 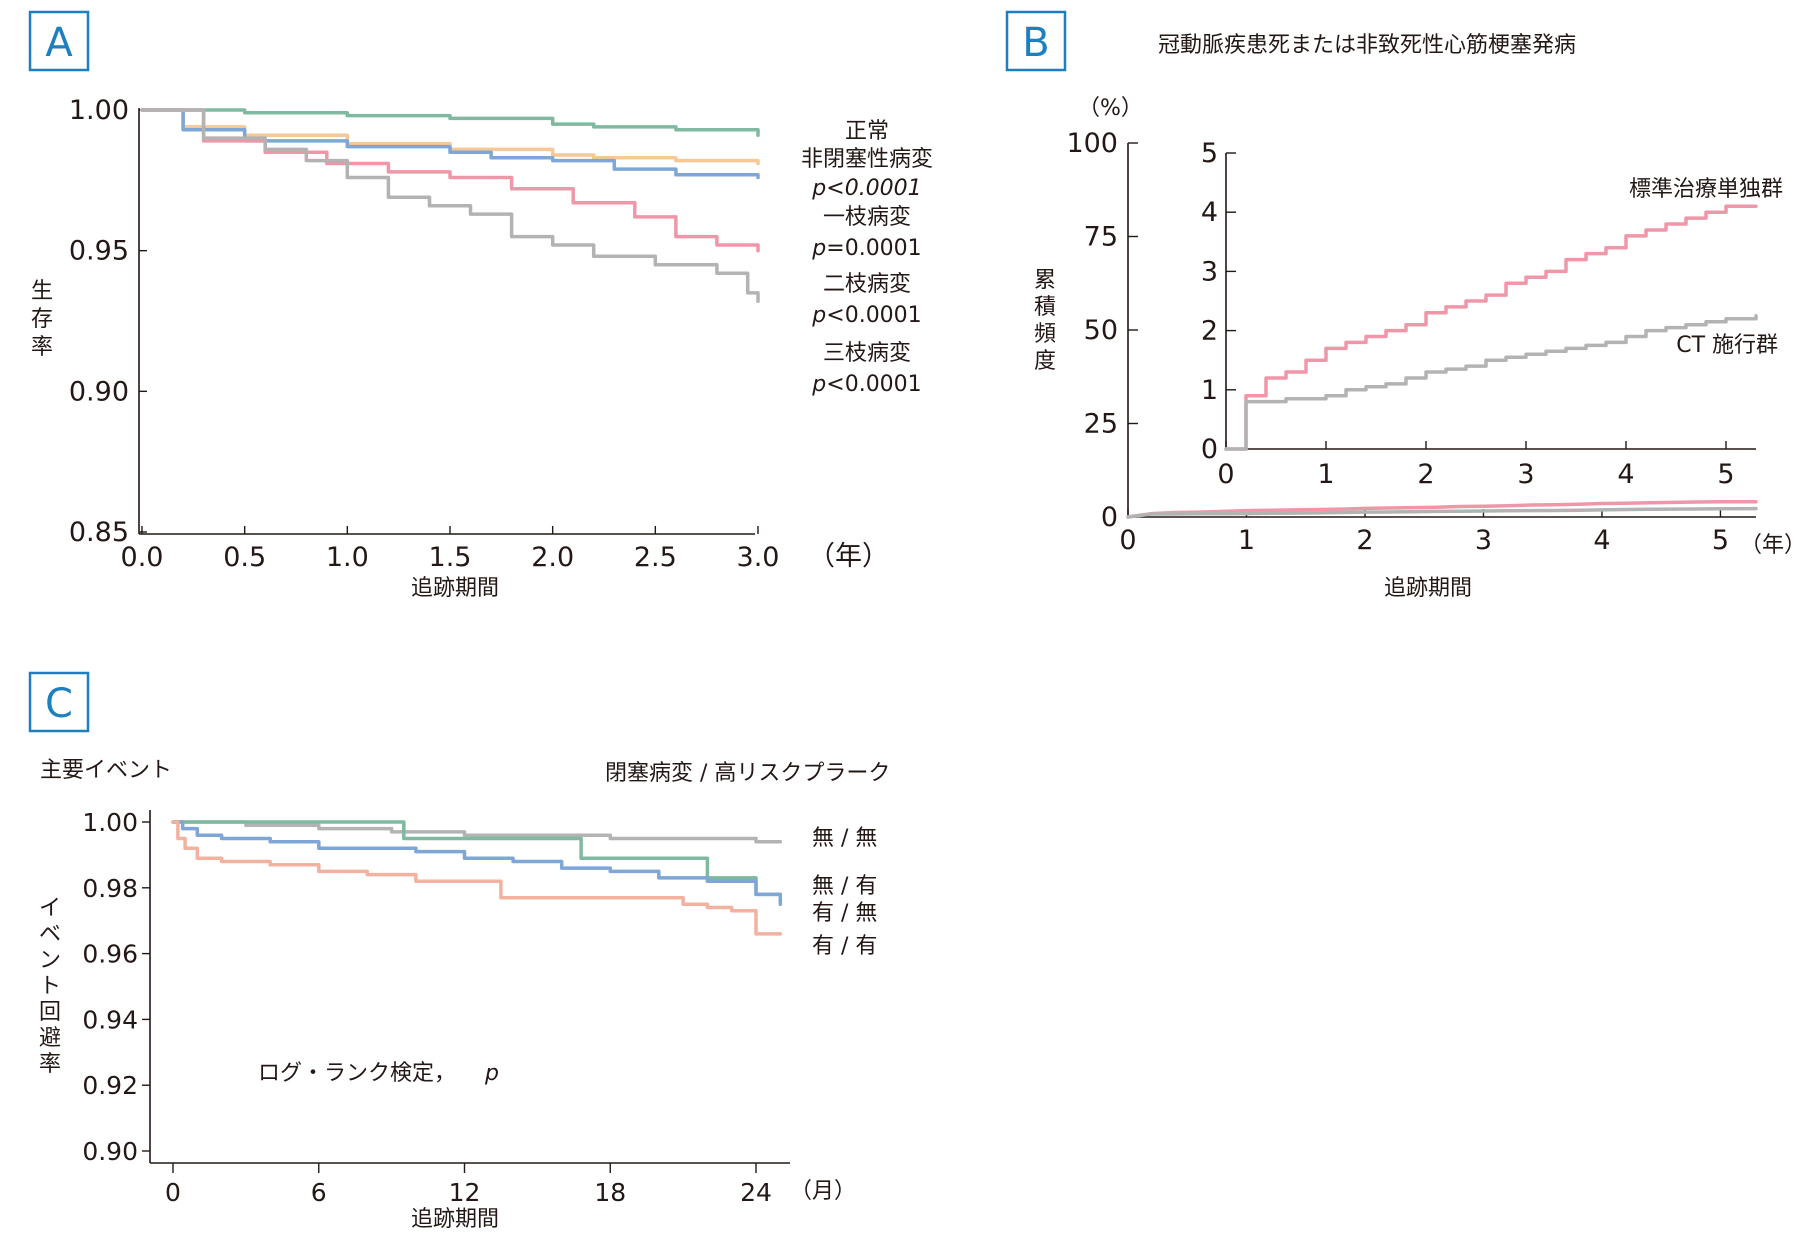 I want to click on panel-c-ticks: 0 6 12 18 24 0.90 0.92 0.94 0.96 0.98 1.00, so click(x=427, y=1007).